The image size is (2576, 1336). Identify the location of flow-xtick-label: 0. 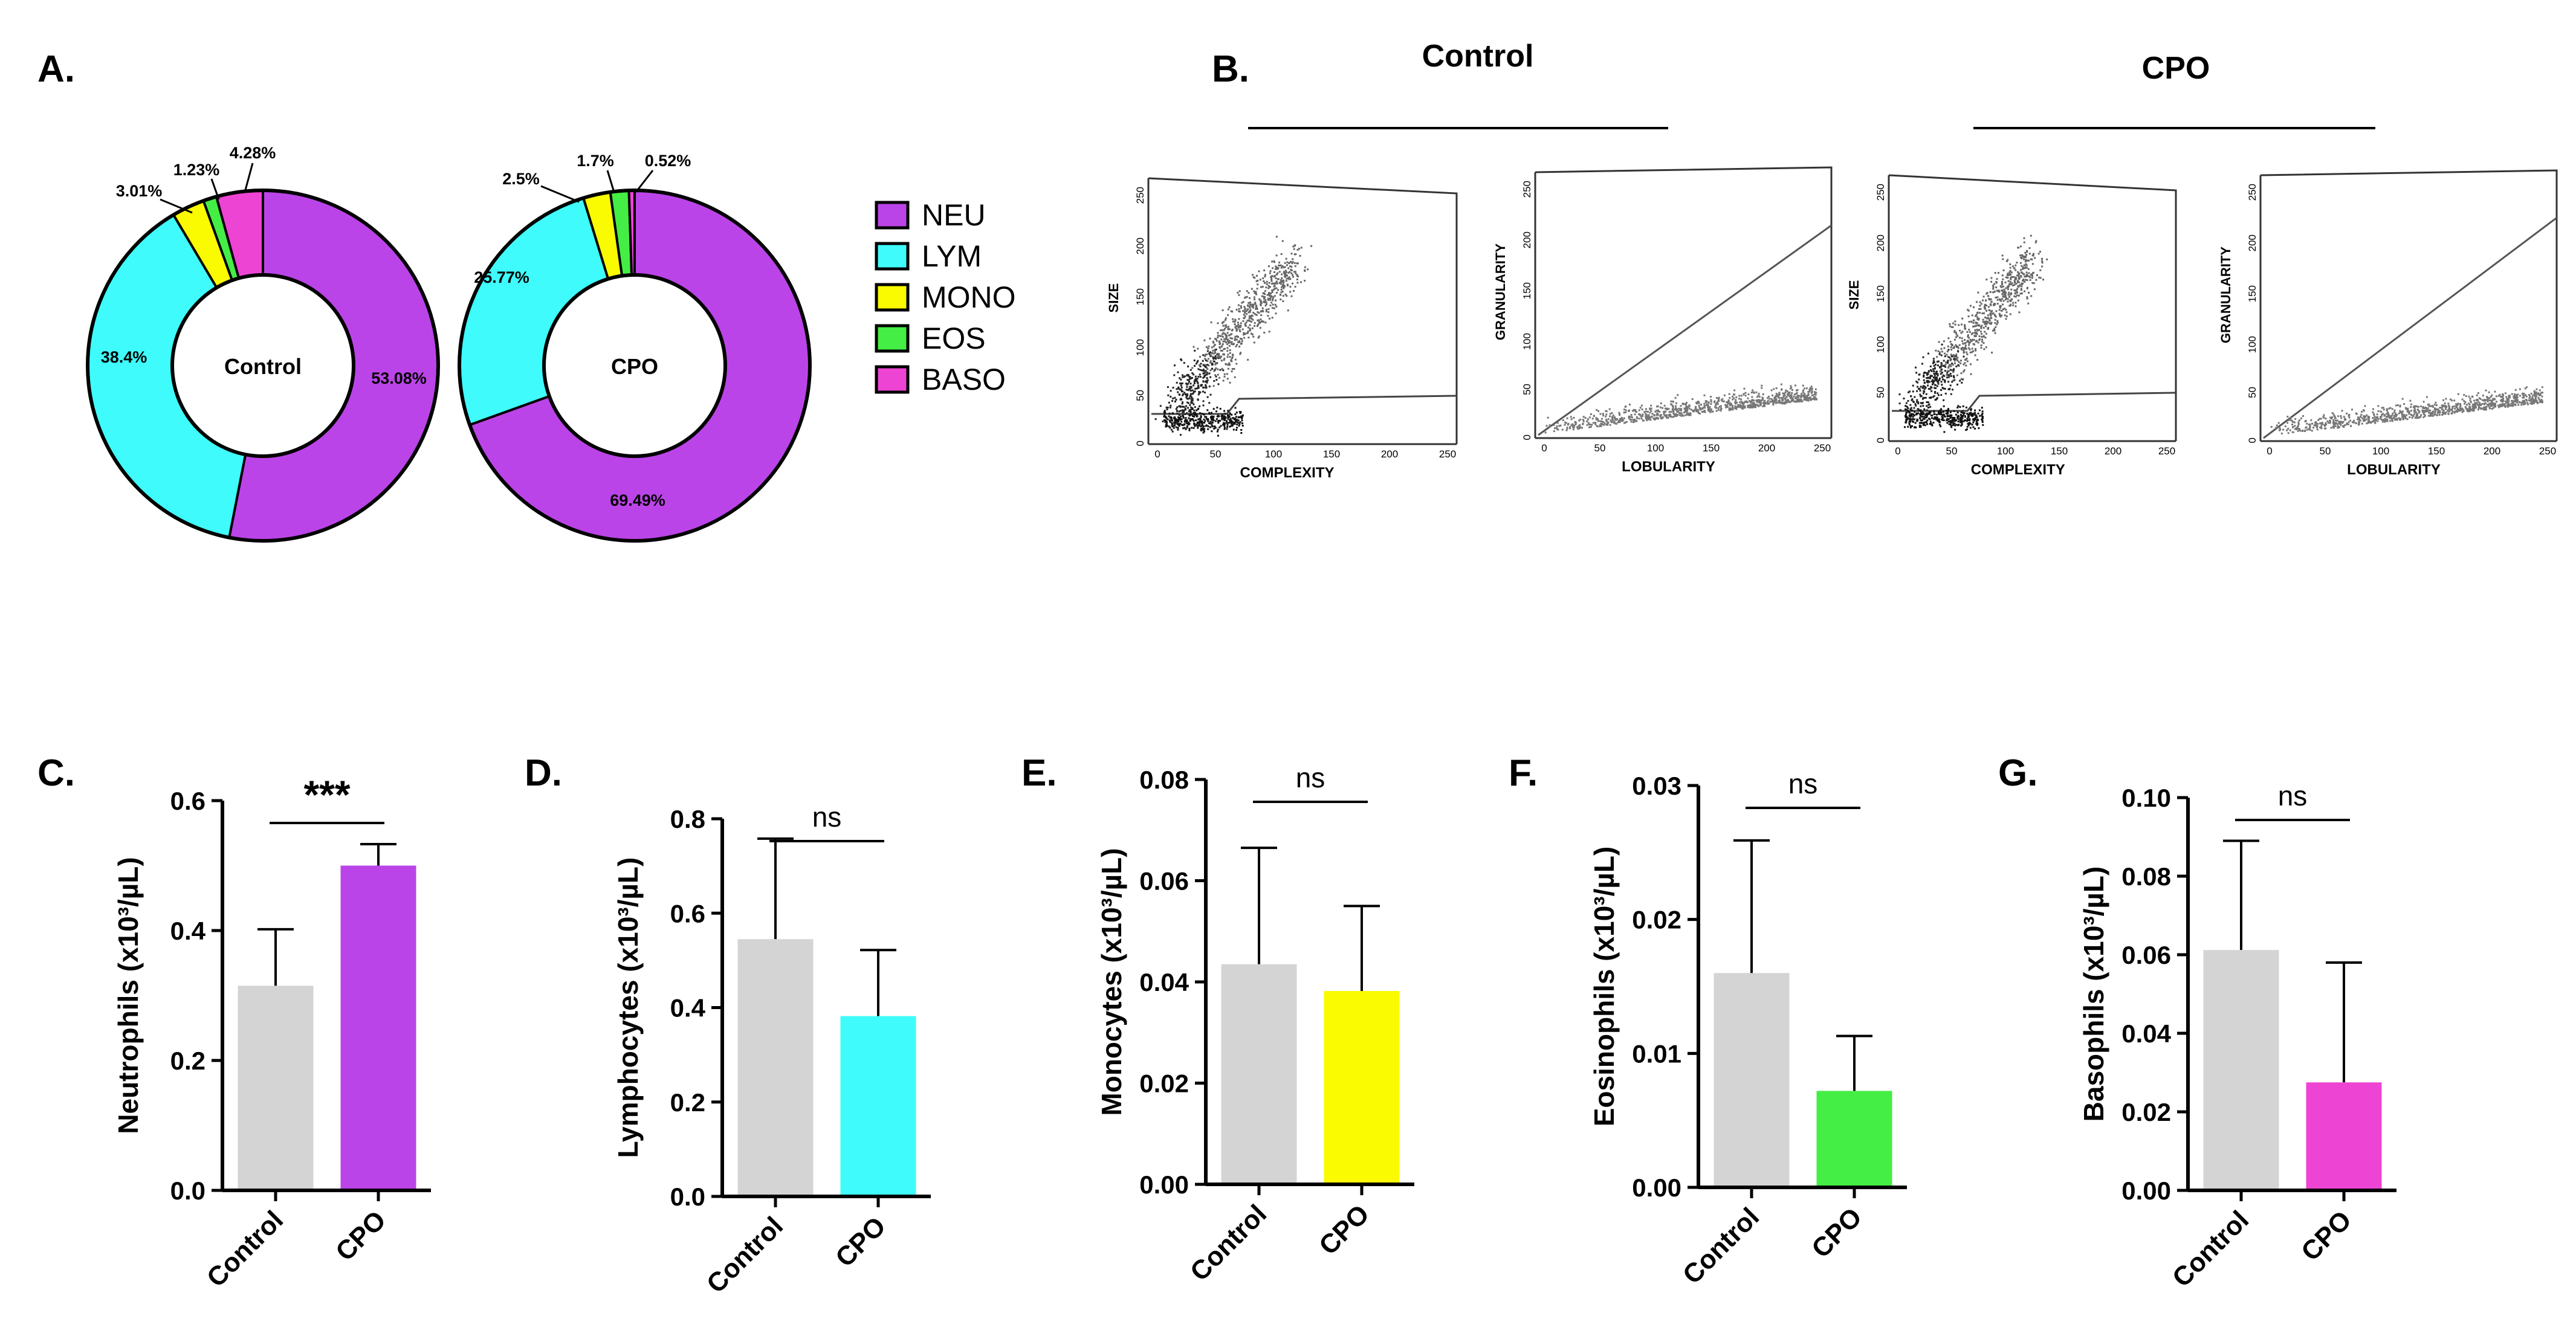
(1897, 451).